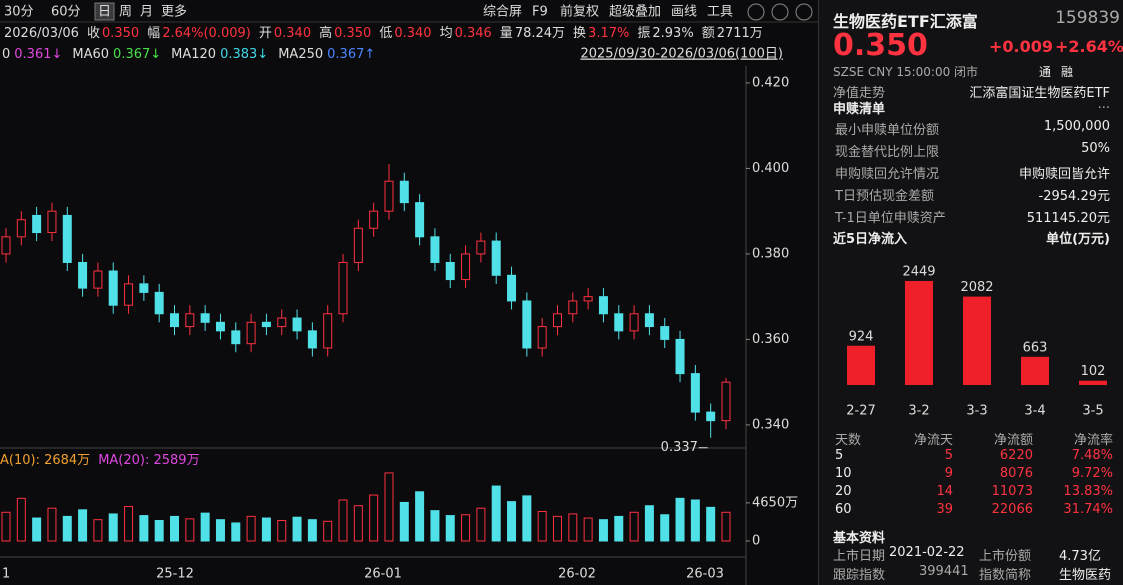 This screenshot has width=1123, height=585. Describe the element at coordinates (720, 12) in the screenshot. I see `tool-button: 工具` at that location.